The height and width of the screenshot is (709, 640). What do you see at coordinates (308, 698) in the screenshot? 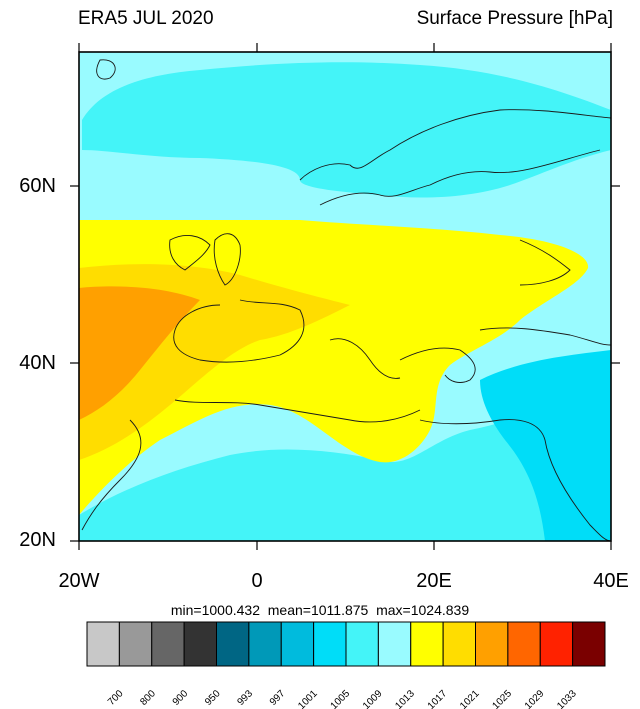
I see `colorbar-label: 1001` at bounding box center [308, 698].